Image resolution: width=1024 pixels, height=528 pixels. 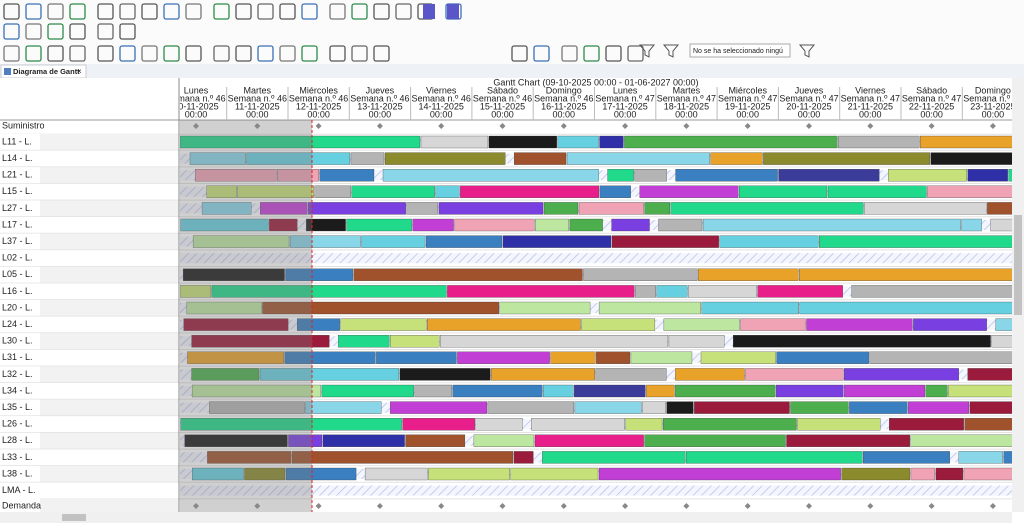 I want to click on h-scrollbar, so click(x=506, y=517).